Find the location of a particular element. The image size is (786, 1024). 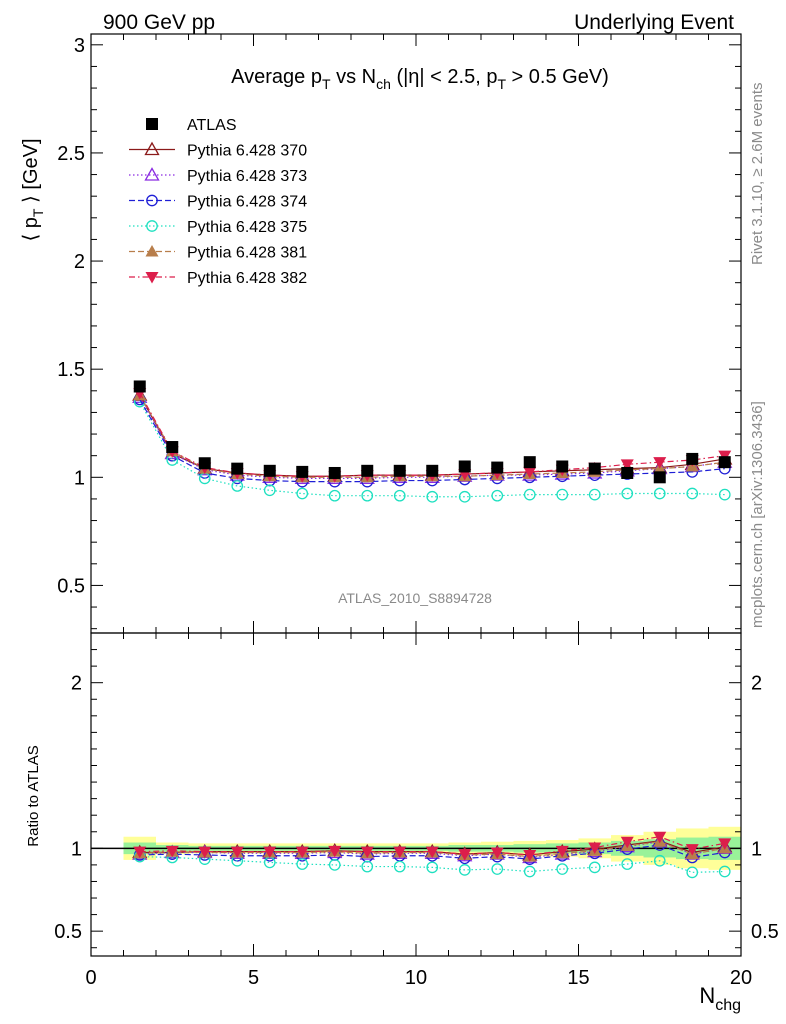

x-tick-label: 15 is located at coordinates (578, 978).